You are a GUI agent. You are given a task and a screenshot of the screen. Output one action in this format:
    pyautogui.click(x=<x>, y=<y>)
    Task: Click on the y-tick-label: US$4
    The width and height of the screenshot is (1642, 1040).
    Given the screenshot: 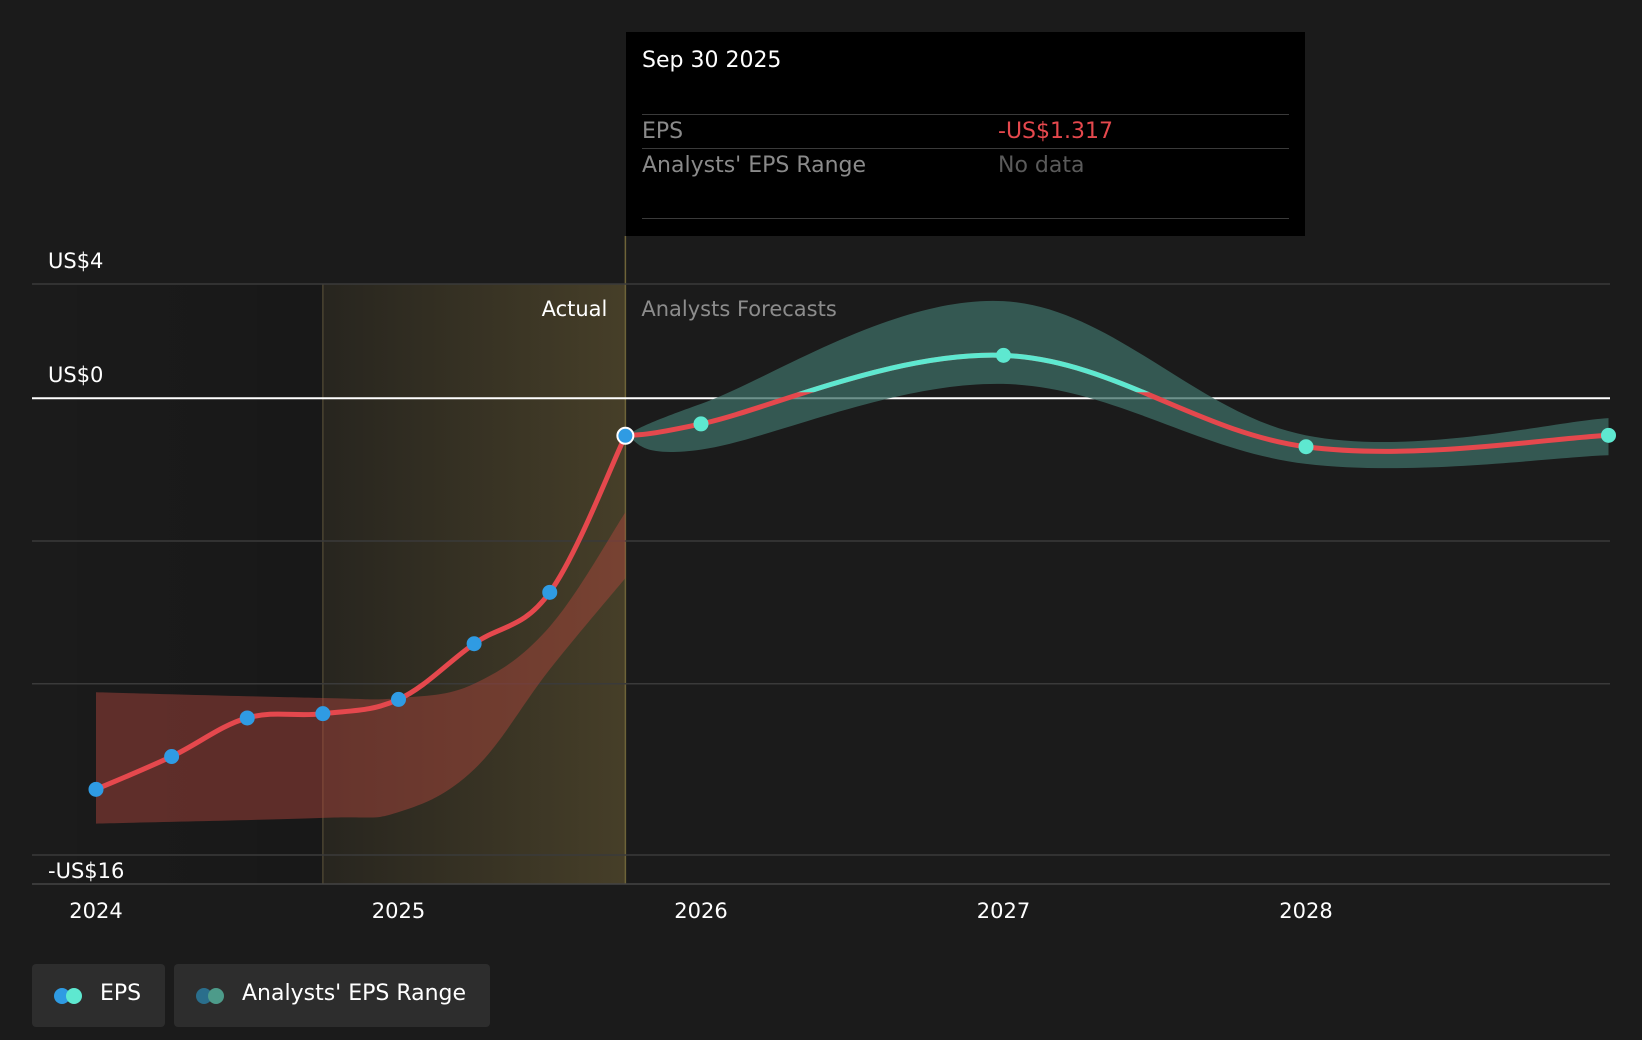 What is the action you would take?
    pyautogui.click(x=75, y=261)
    